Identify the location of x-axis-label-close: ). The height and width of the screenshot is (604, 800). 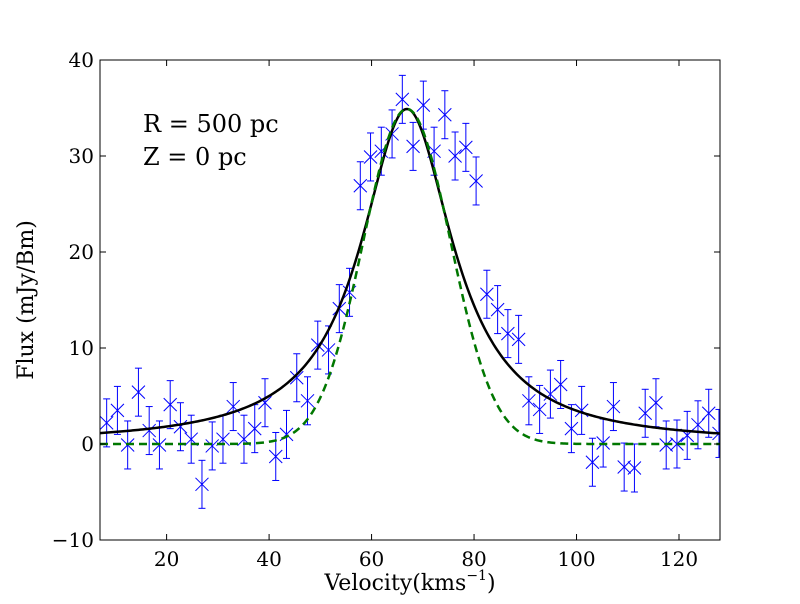
(491, 583).